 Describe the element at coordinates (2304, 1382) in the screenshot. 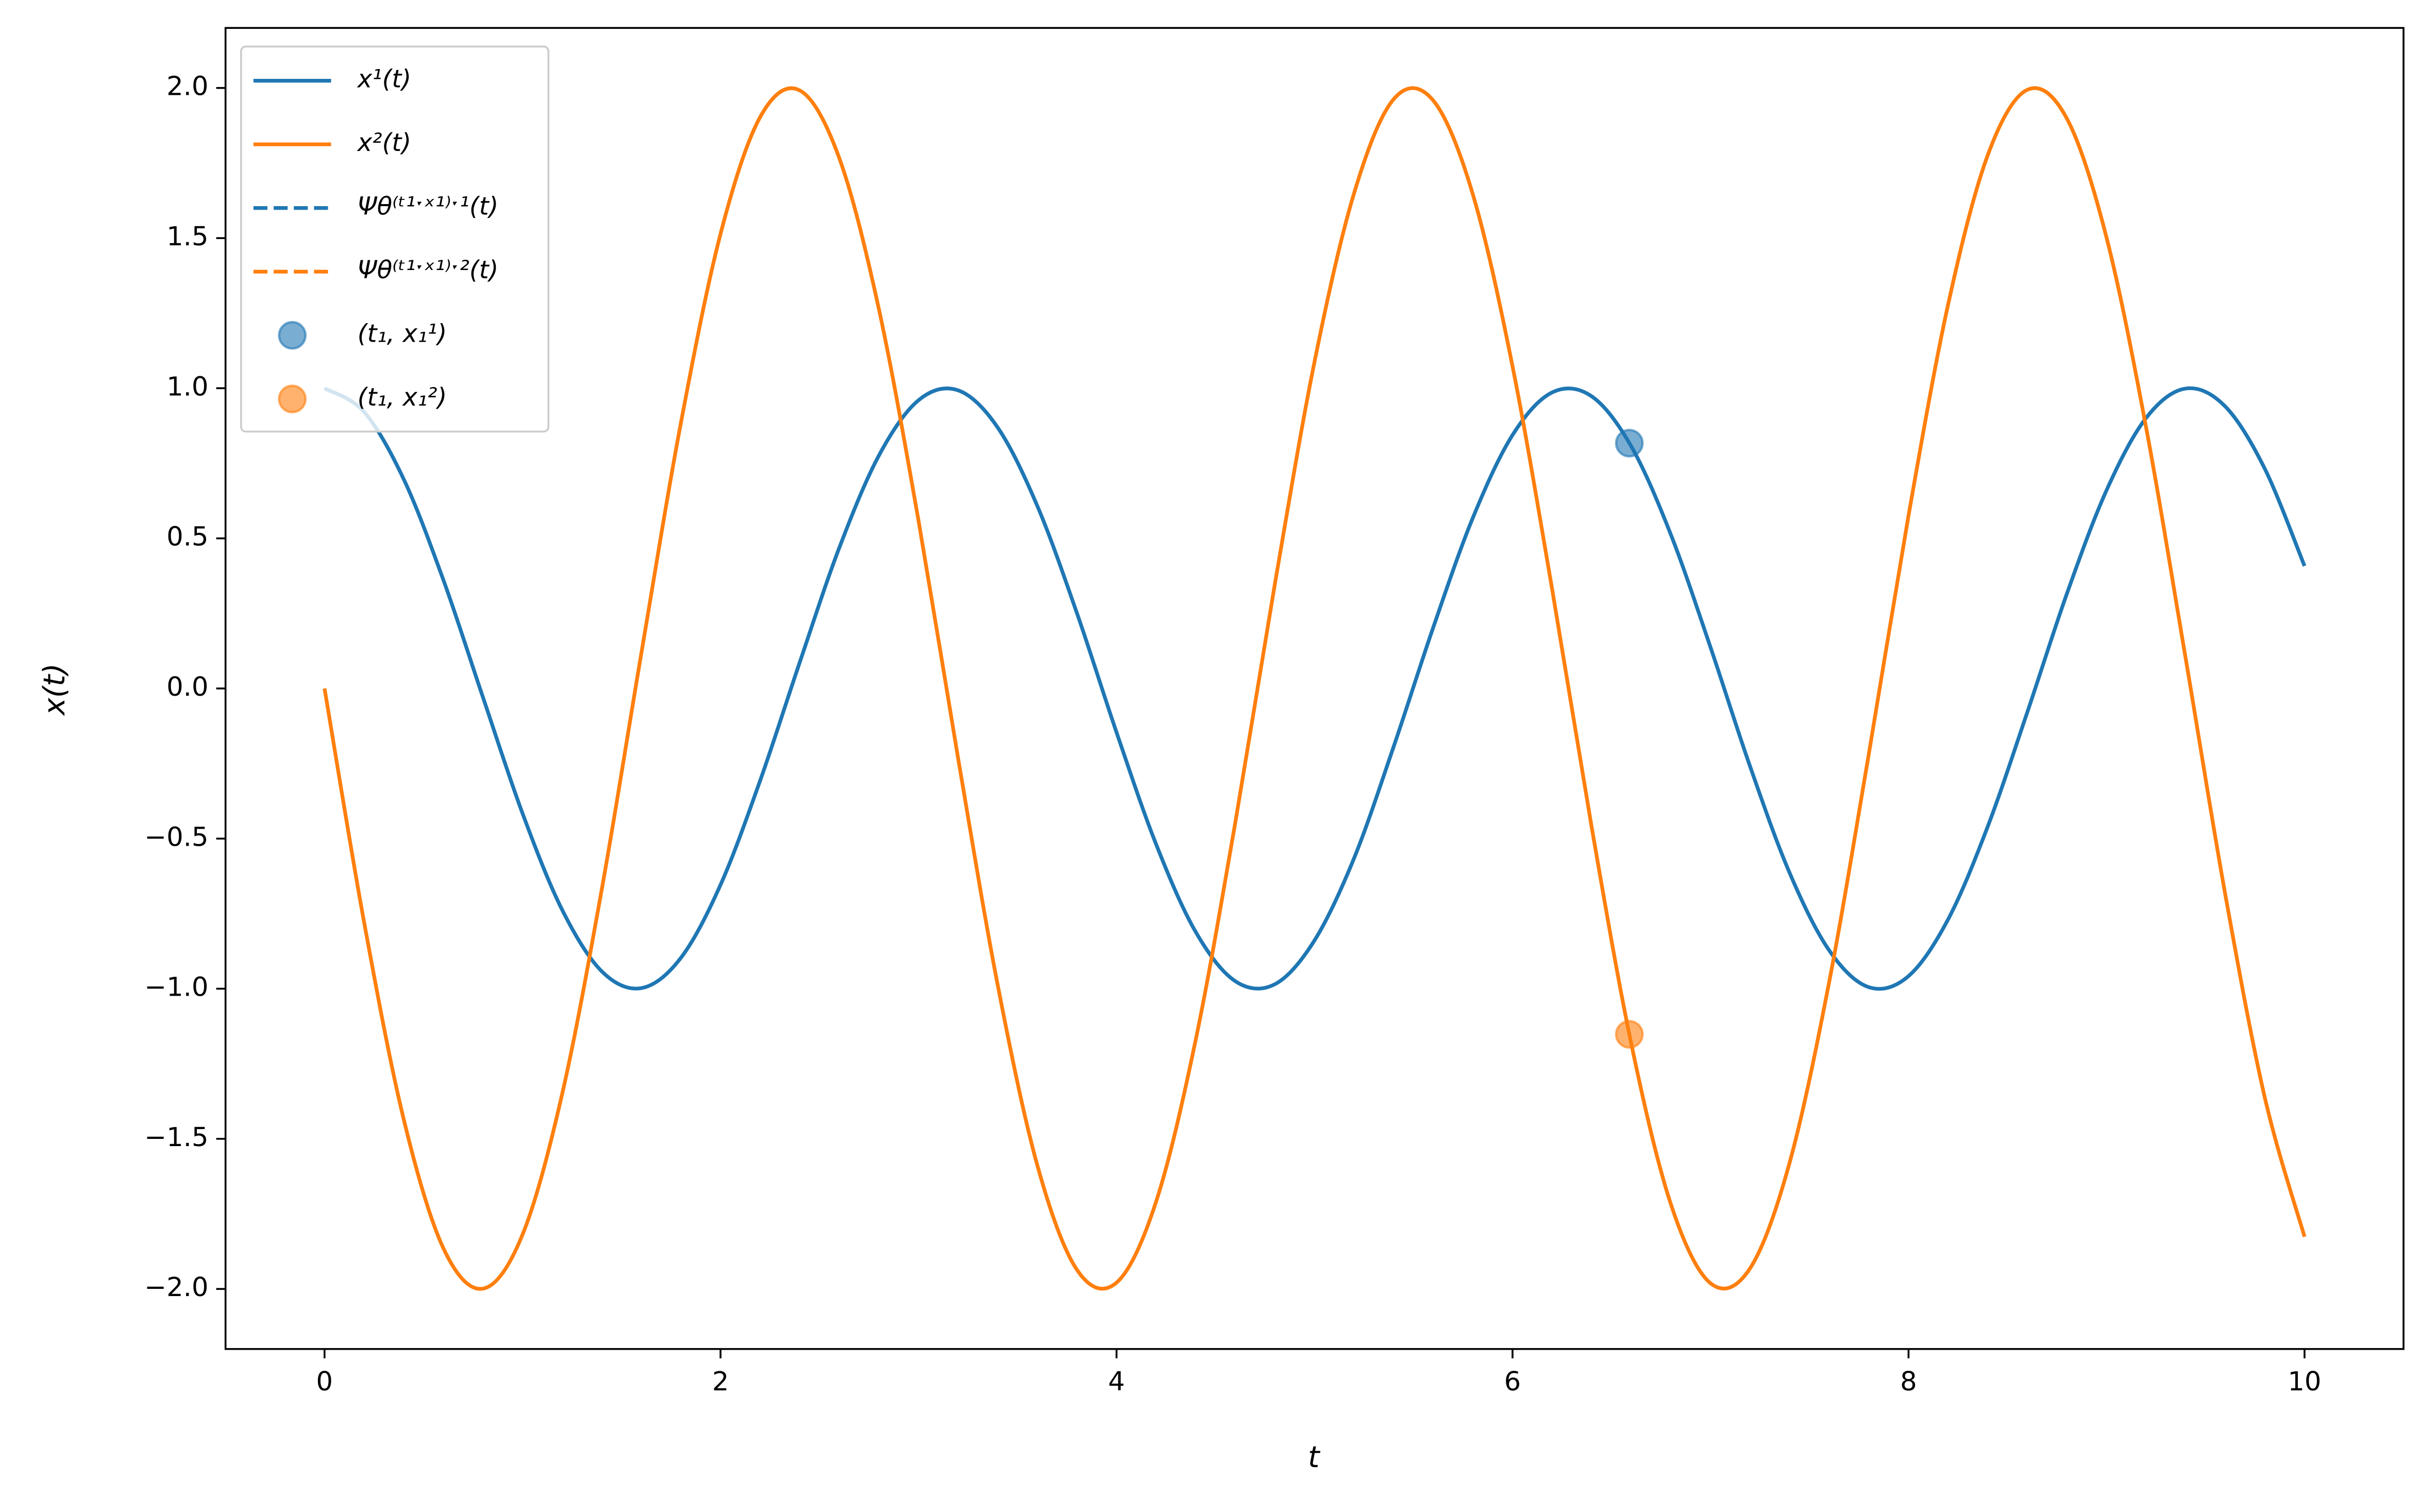

I see `x-tick-label: 10` at that location.